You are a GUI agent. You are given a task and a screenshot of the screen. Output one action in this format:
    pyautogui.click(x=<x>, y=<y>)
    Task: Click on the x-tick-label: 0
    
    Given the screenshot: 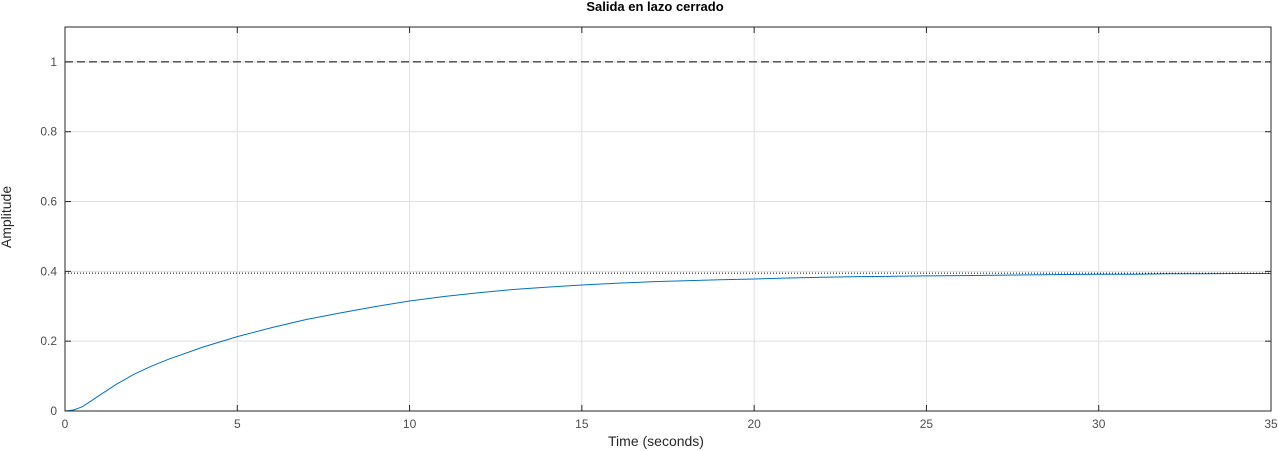 What is the action you would take?
    pyautogui.click(x=65, y=424)
    